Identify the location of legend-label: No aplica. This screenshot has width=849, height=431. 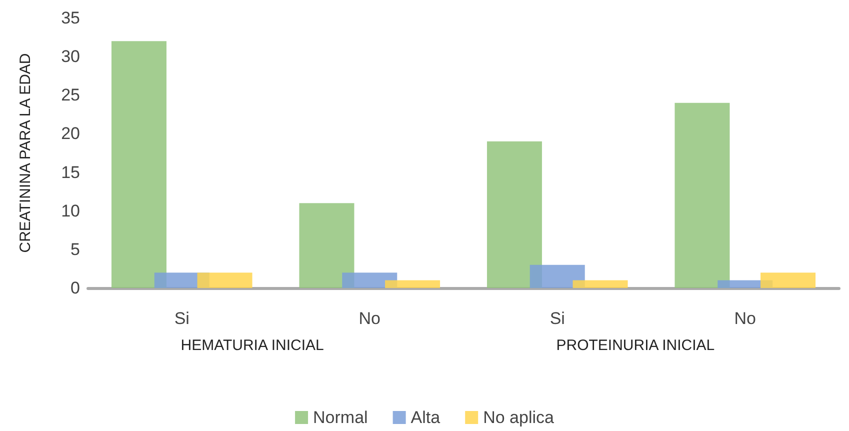
(519, 417).